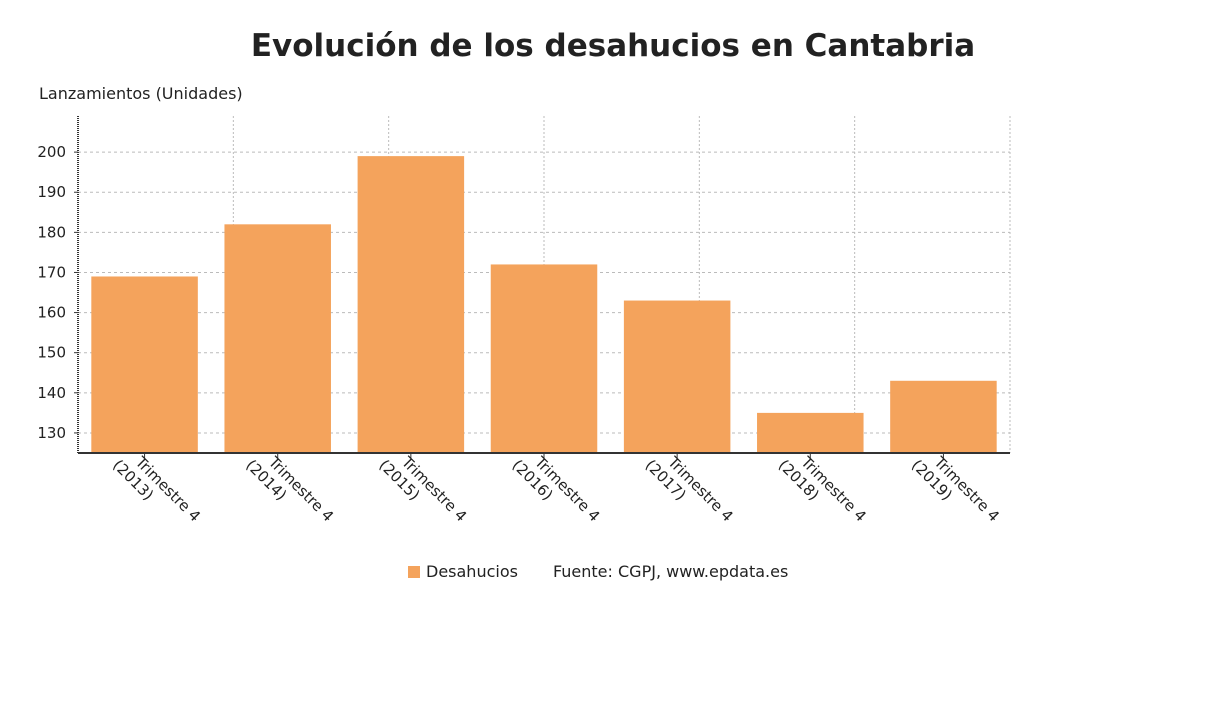 The height and width of the screenshot is (720, 1226). I want to click on y-tick-label: 150, so click(51, 353).